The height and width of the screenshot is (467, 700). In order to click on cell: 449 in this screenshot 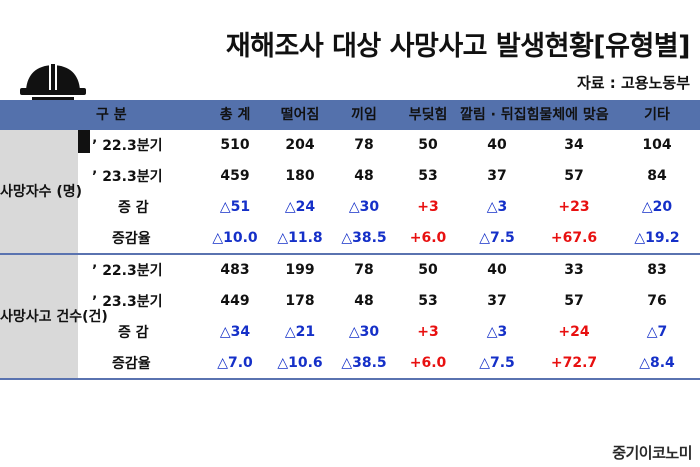, I will do `click(235, 301)`.